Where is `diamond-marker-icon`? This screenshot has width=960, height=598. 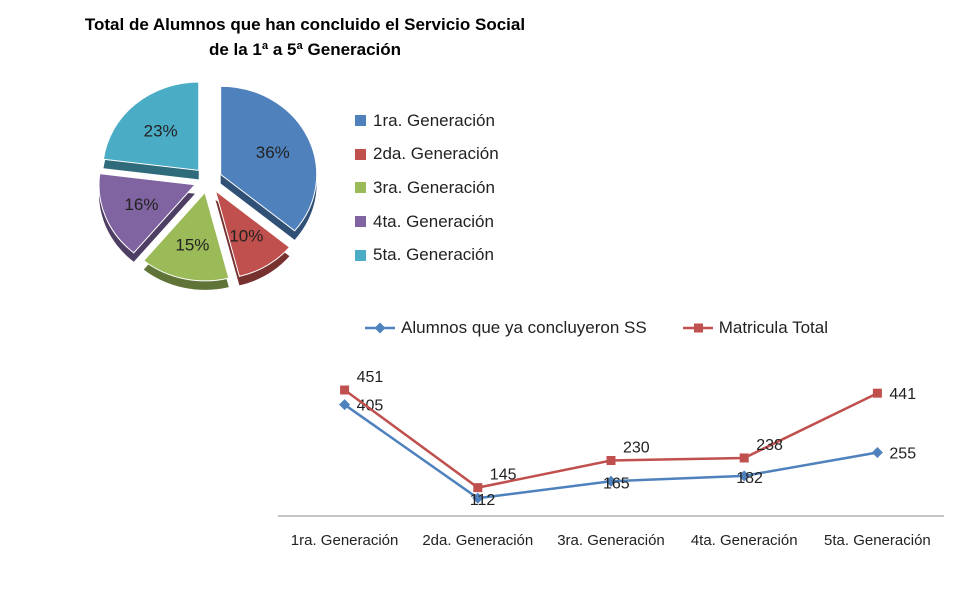 diamond-marker-icon is located at coordinates (380, 328).